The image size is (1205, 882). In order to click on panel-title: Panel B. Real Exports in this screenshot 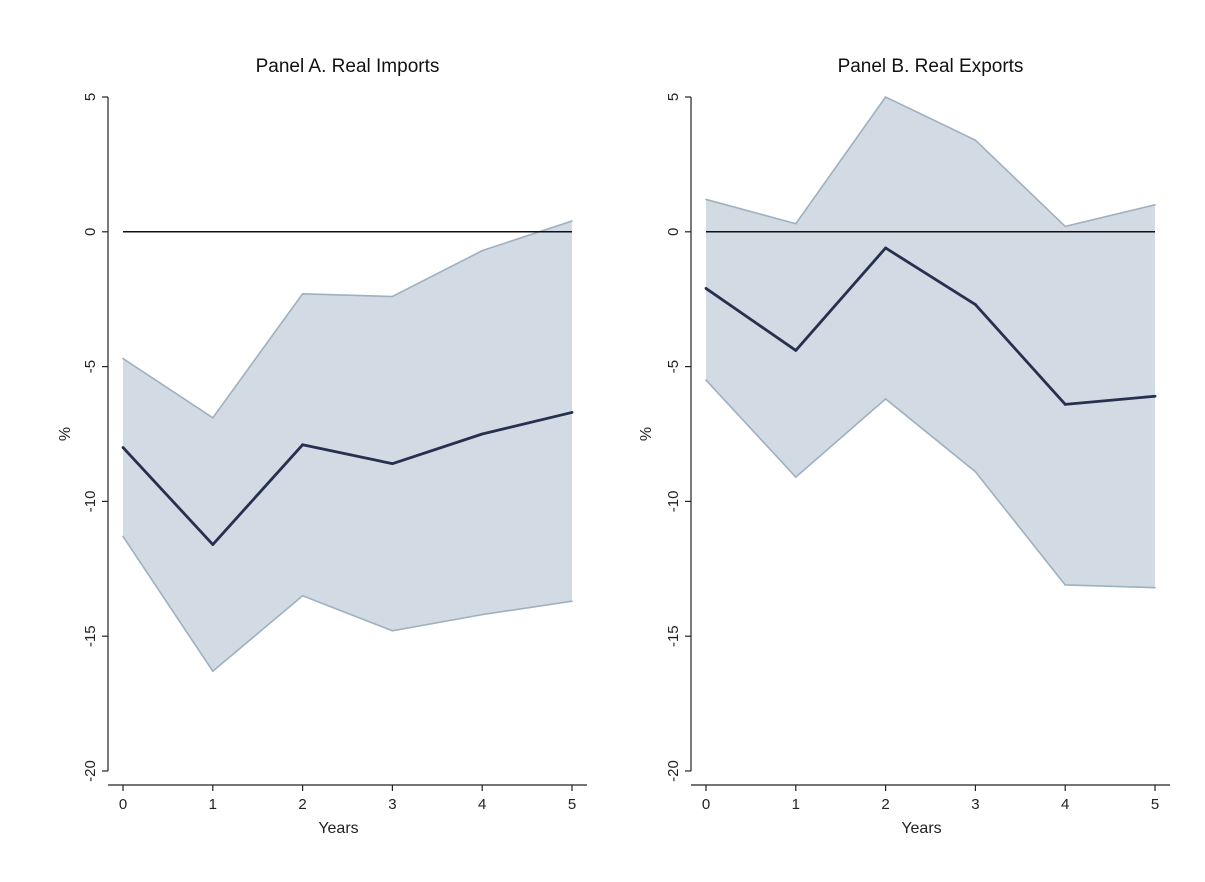, I will do `click(931, 66)`.